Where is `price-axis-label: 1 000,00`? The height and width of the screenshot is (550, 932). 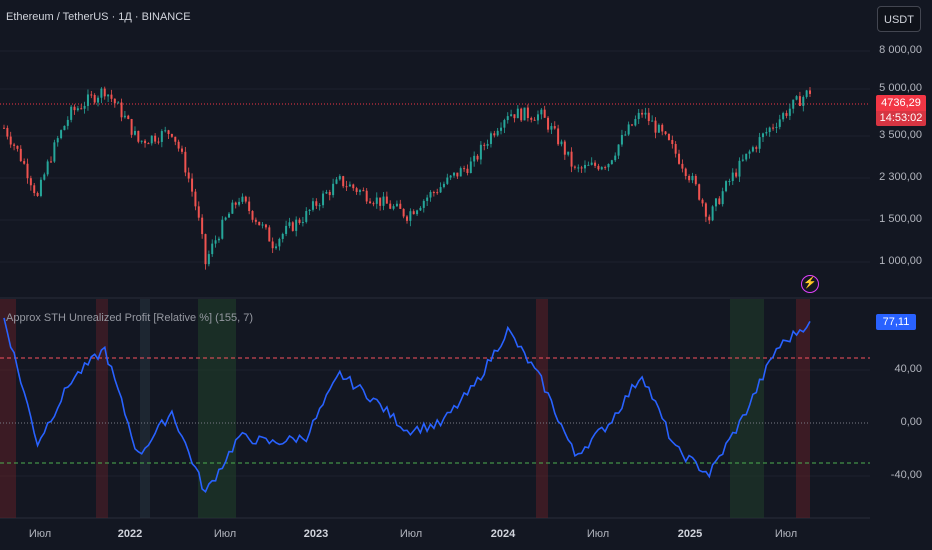 price-axis-label: 1 000,00 is located at coordinates (900, 261).